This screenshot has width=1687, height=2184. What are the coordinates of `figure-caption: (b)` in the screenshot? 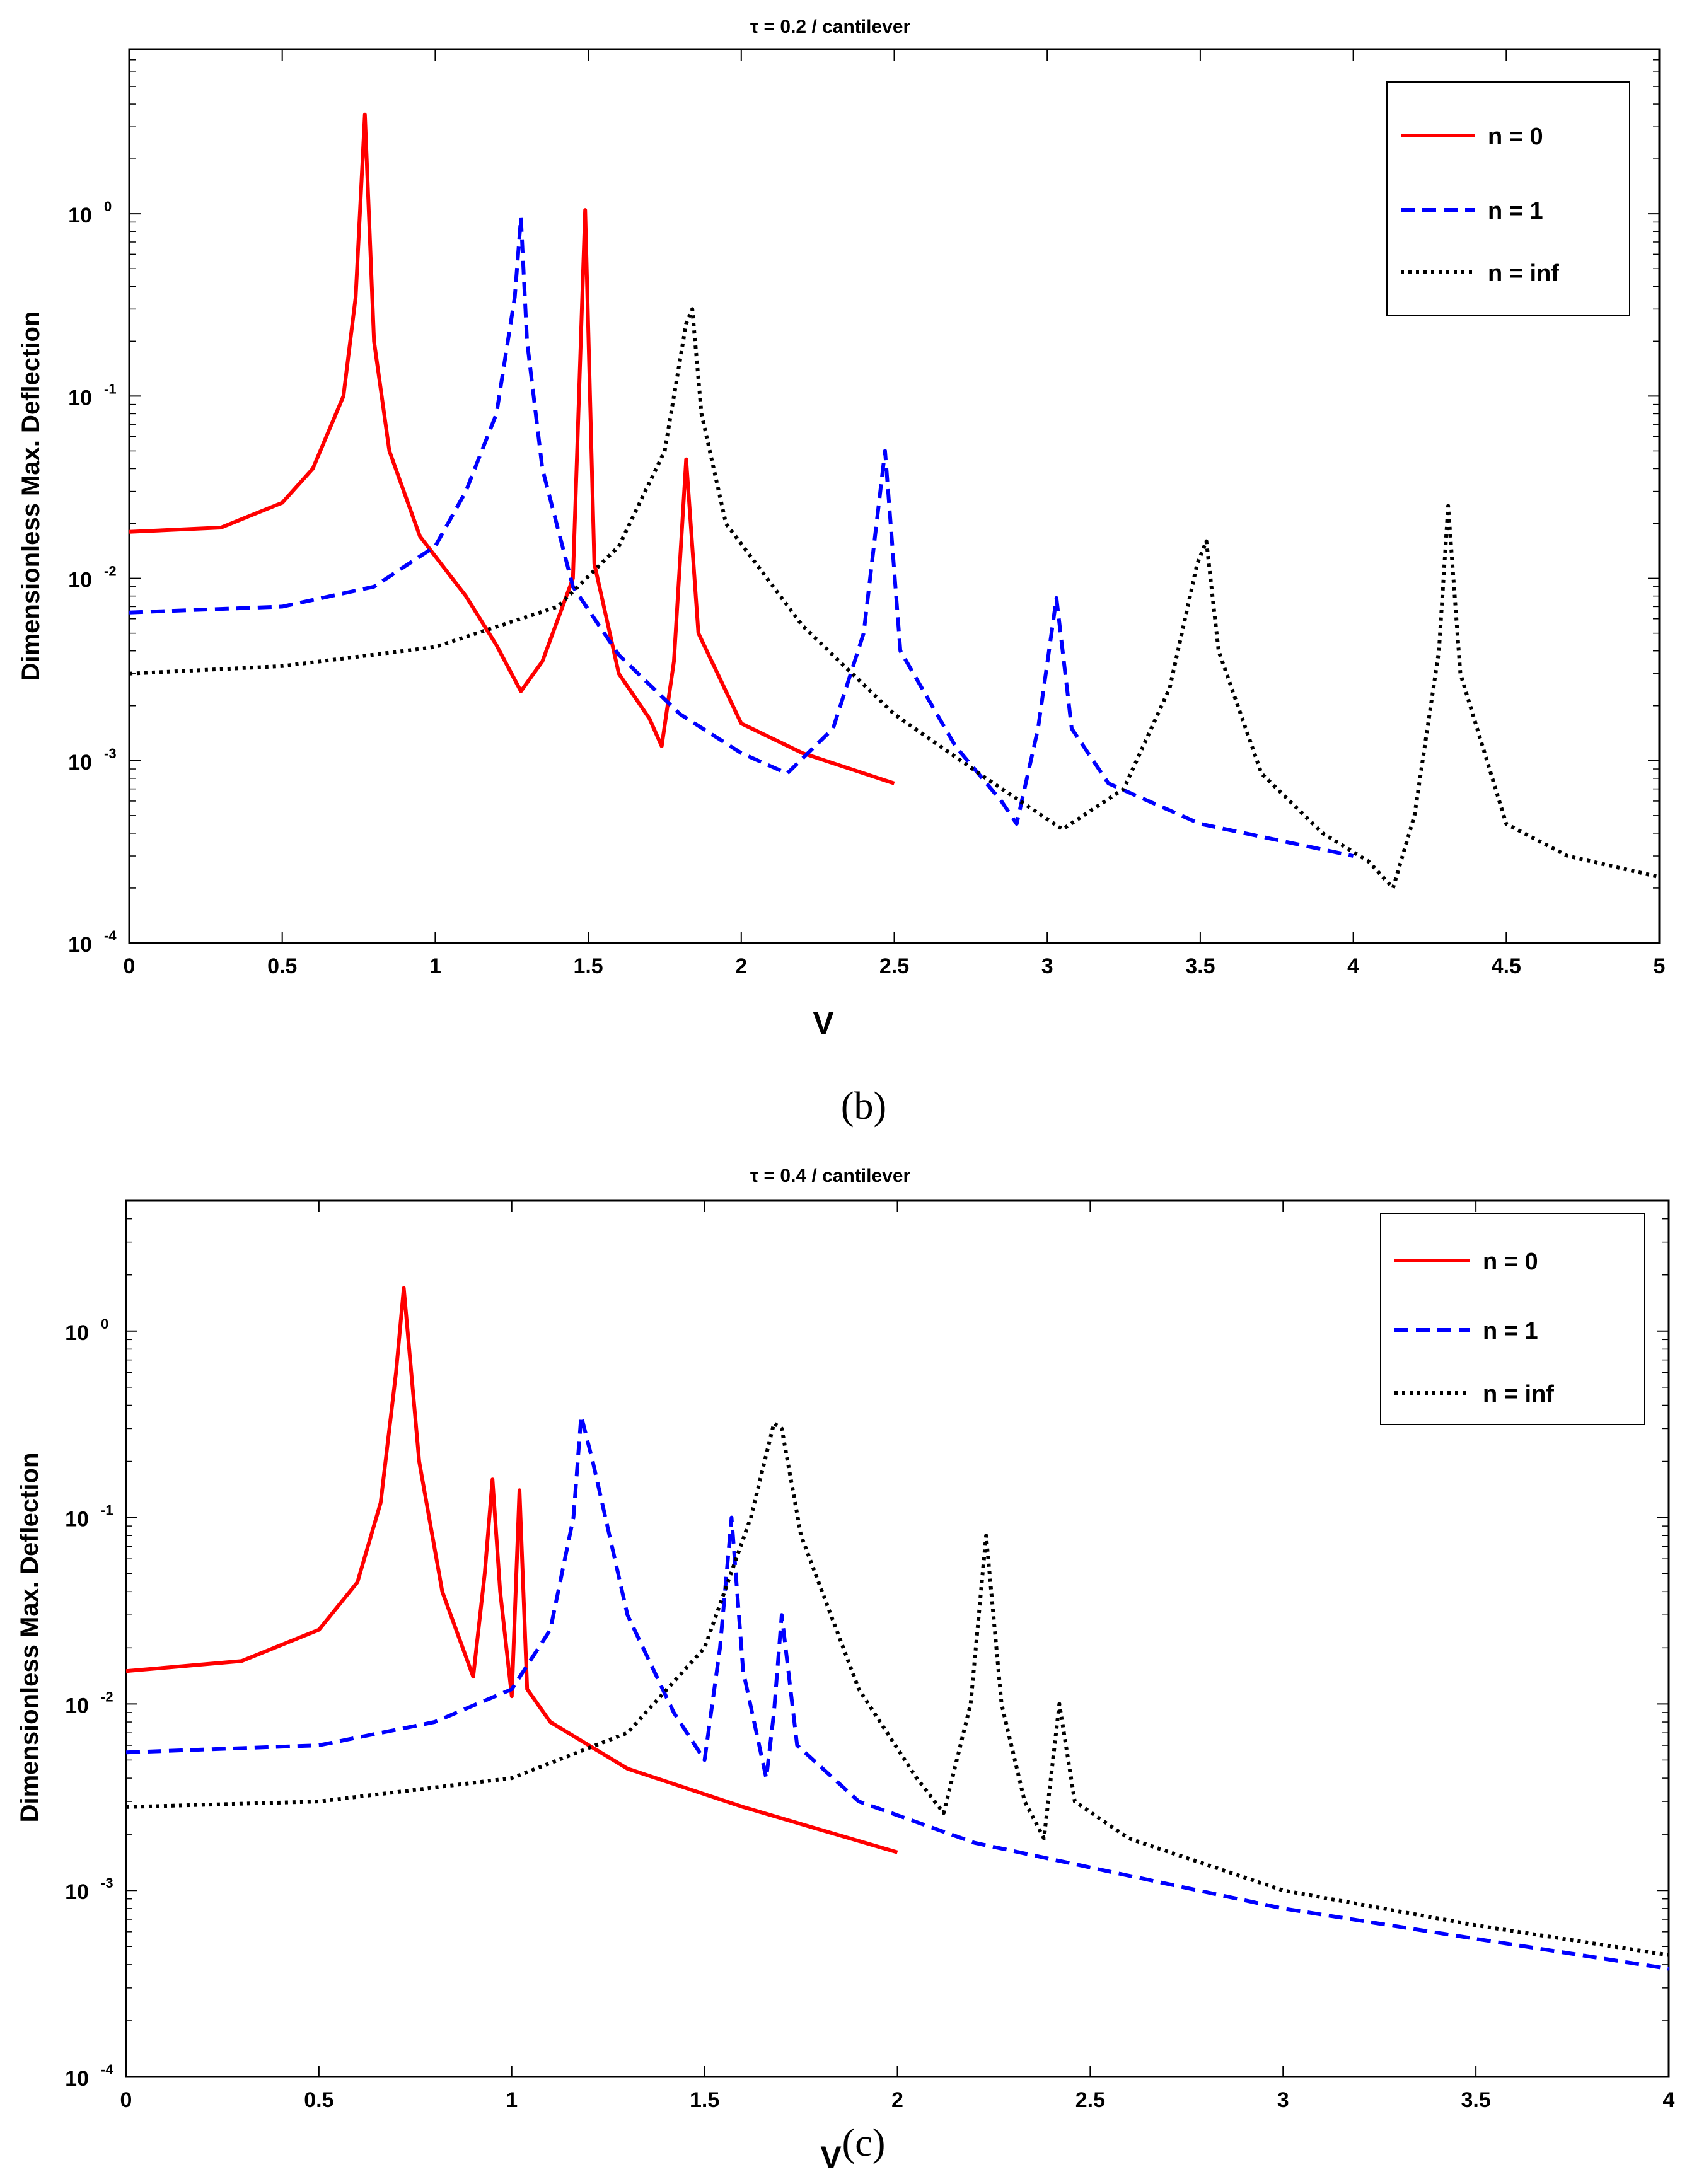 It's located at (863, 1106).